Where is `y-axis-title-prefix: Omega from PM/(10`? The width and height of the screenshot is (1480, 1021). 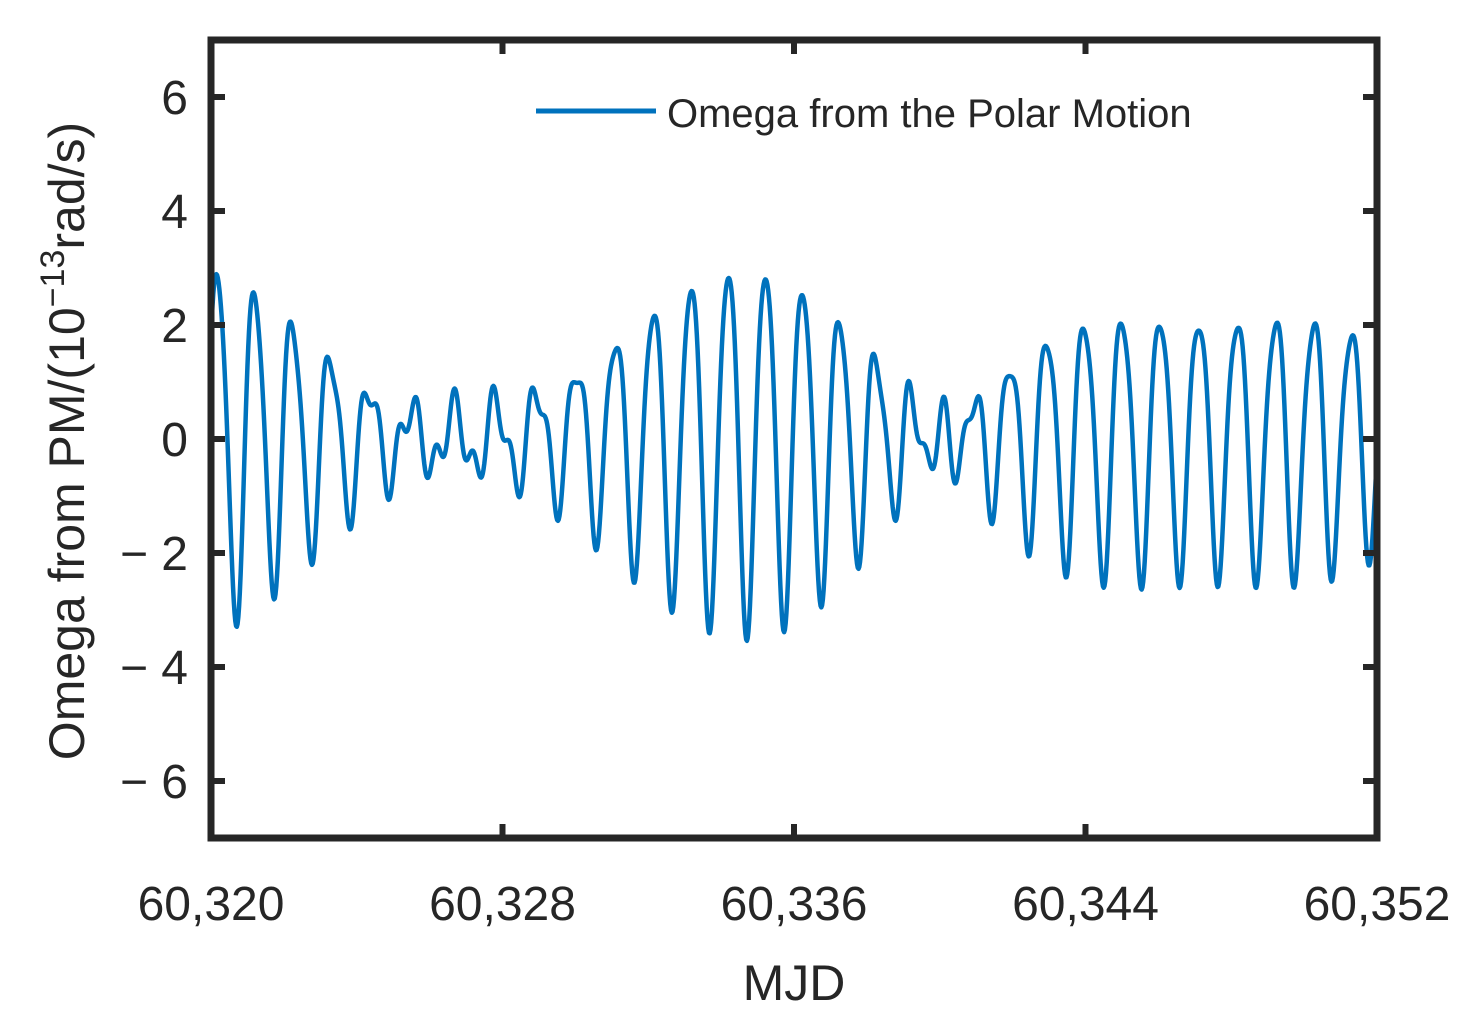
y-axis-title-prefix: Omega from PM/(10 is located at coordinates (67, 533).